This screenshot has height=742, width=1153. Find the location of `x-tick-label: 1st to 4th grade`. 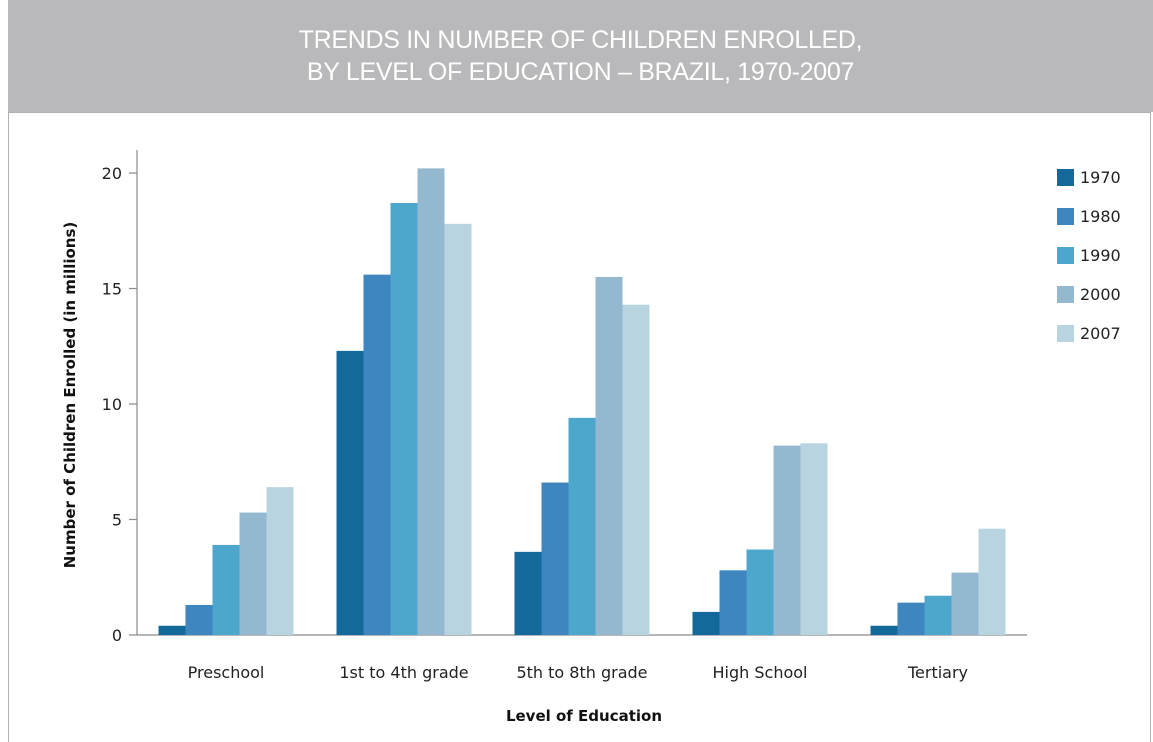

x-tick-label: 1st to 4th grade is located at coordinates (403, 672).